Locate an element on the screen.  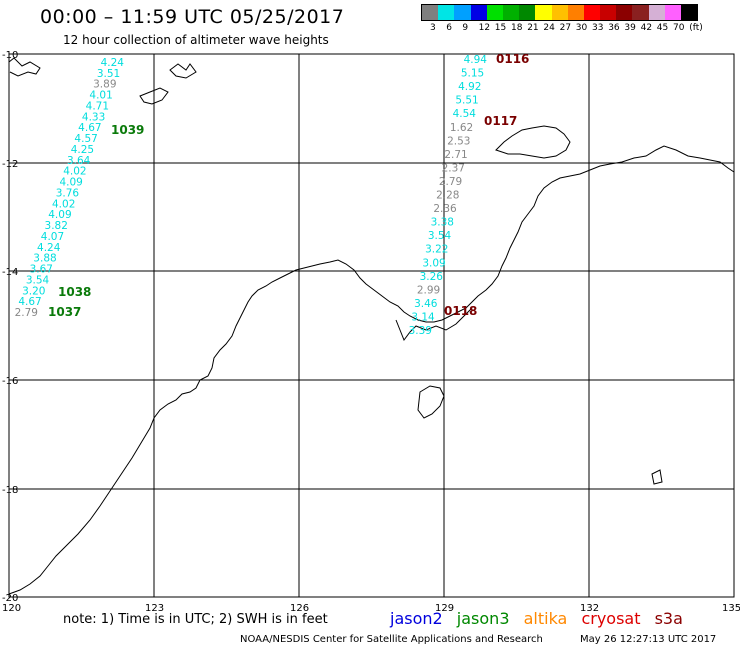
y-tick-label: -18 is located at coordinates (10, 490).